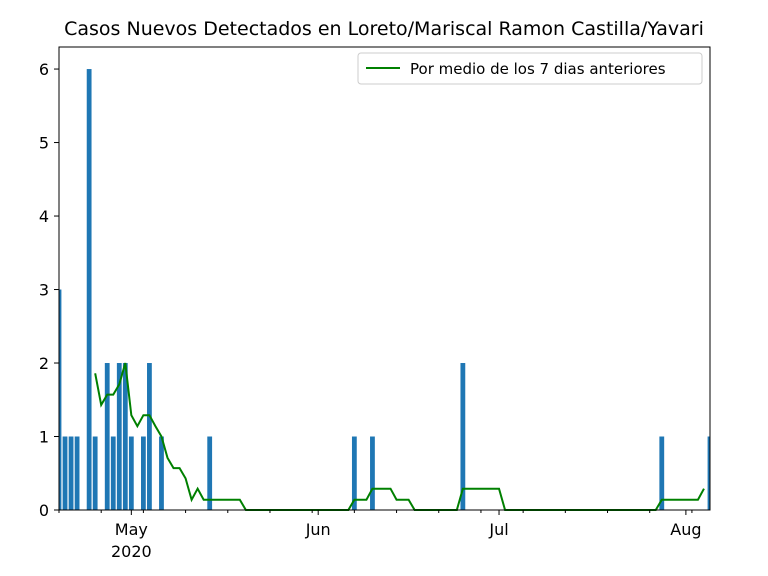  What do you see at coordinates (685, 529) in the screenshot?
I see `x-tick-label-Aug: Aug` at bounding box center [685, 529].